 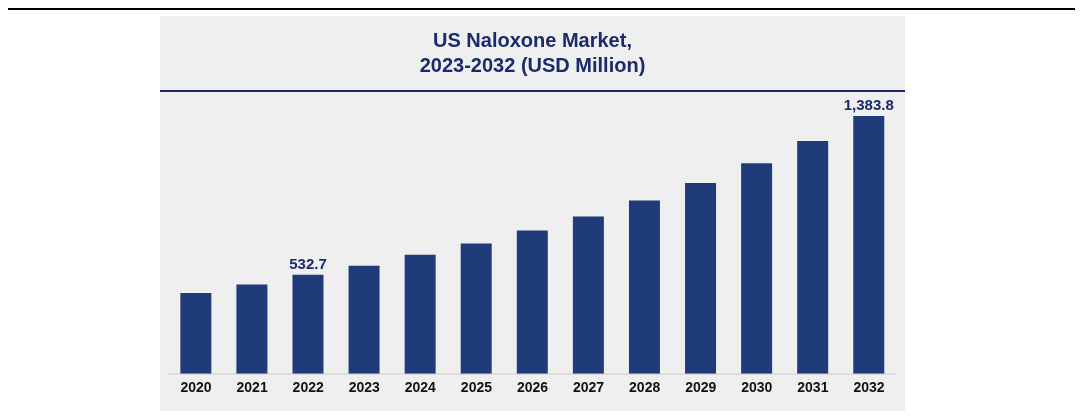 I want to click on x-tick-label: 2020, so click(x=196, y=386).